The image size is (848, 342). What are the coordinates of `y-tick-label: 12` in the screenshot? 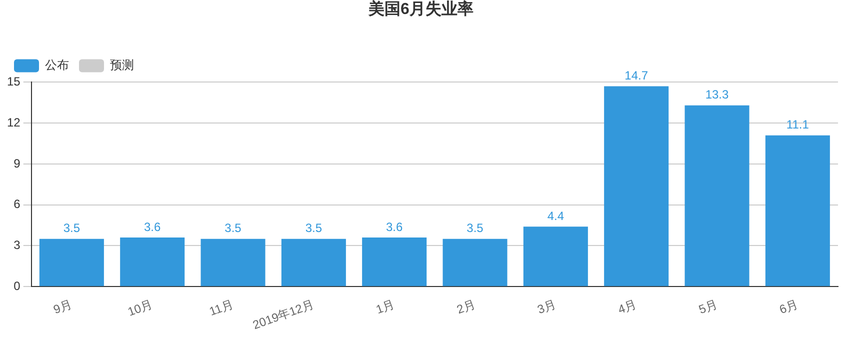 It's located at (13, 122).